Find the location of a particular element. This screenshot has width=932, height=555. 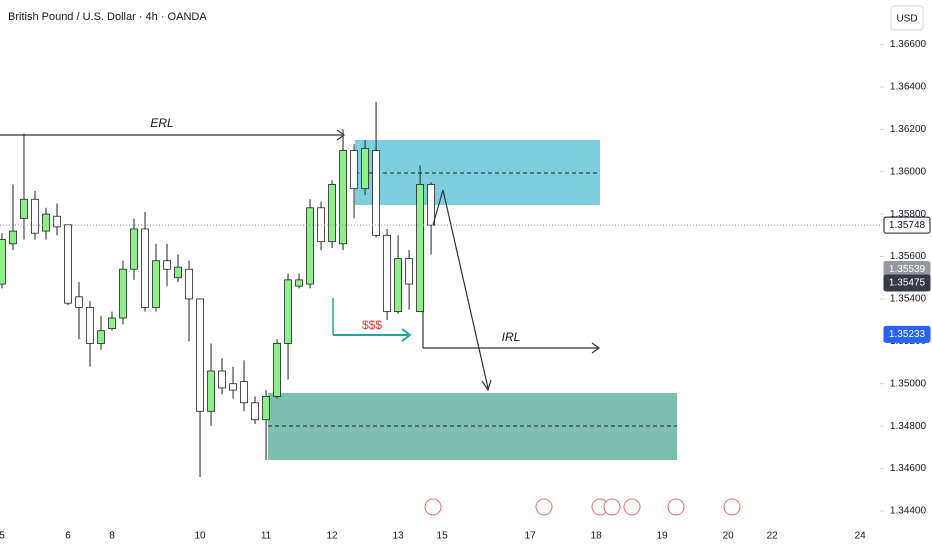

x-tick-label: 24 is located at coordinates (861, 536).